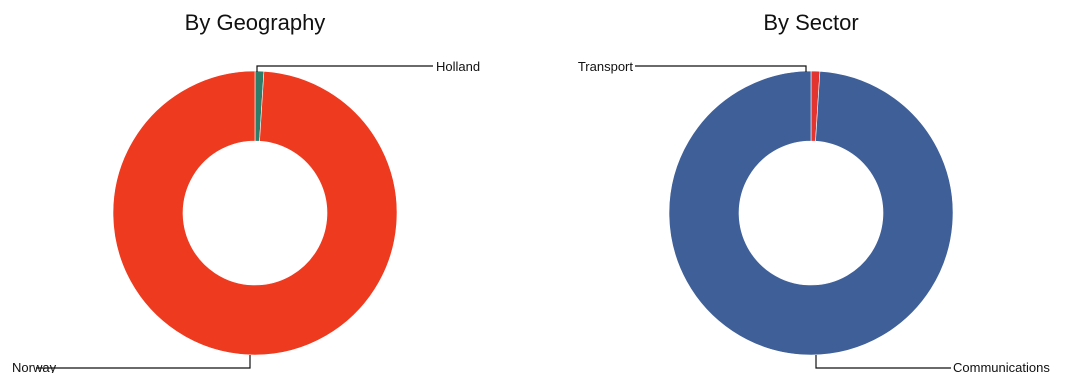 The image size is (1077, 373). I want to click on slice-label-norway: Norway, so click(34, 366).